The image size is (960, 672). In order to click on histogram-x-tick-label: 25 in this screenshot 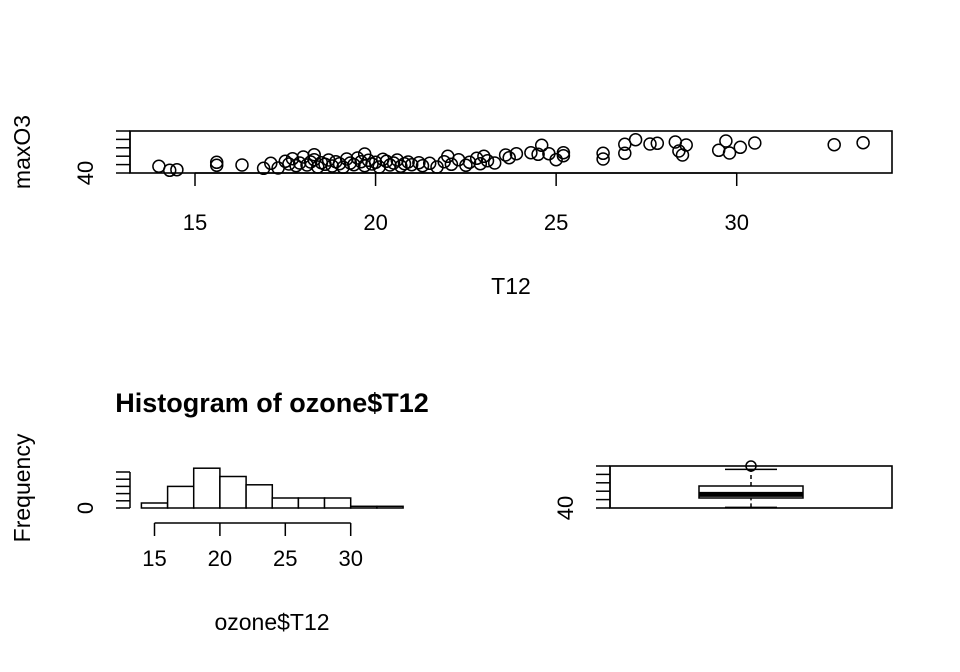, I will do `click(285, 558)`.